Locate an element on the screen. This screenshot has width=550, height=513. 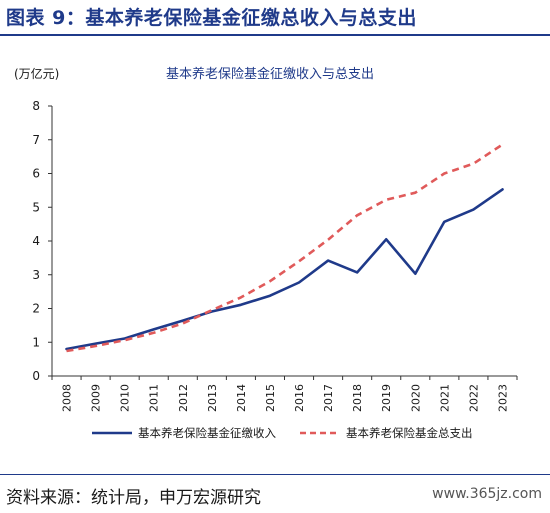
x-tick-label: 2009 is located at coordinates (96, 398).